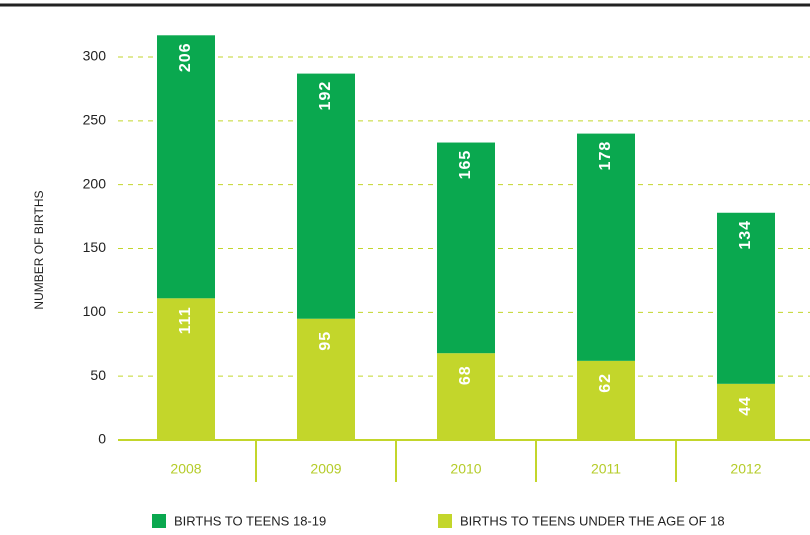 The height and width of the screenshot is (535, 810). I want to click on y-tick-label: 150, so click(95, 247).